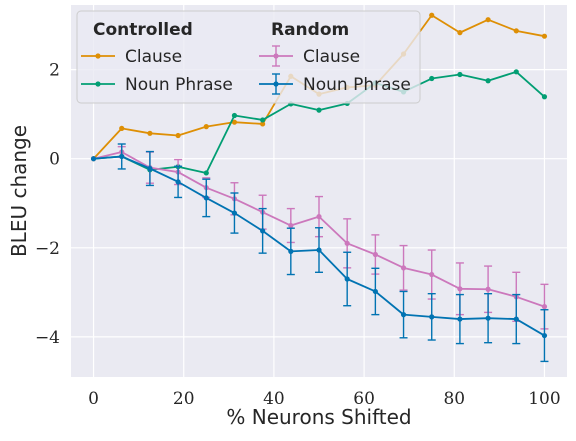 This screenshot has width=576, height=441. I want to click on legend-marker-random-clause, so click(276, 56).